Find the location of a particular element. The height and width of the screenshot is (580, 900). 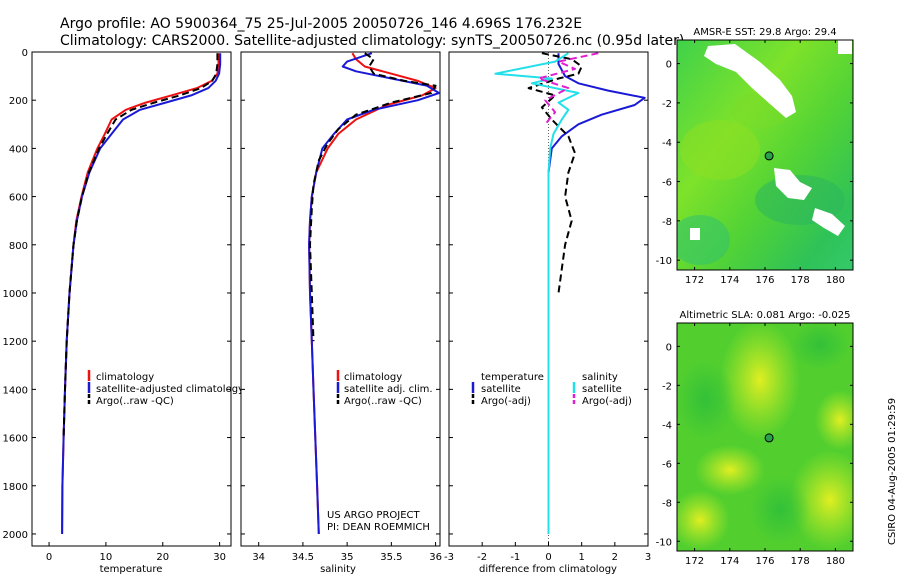

x-tick-label: 30 is located at coordinates (219, 557).